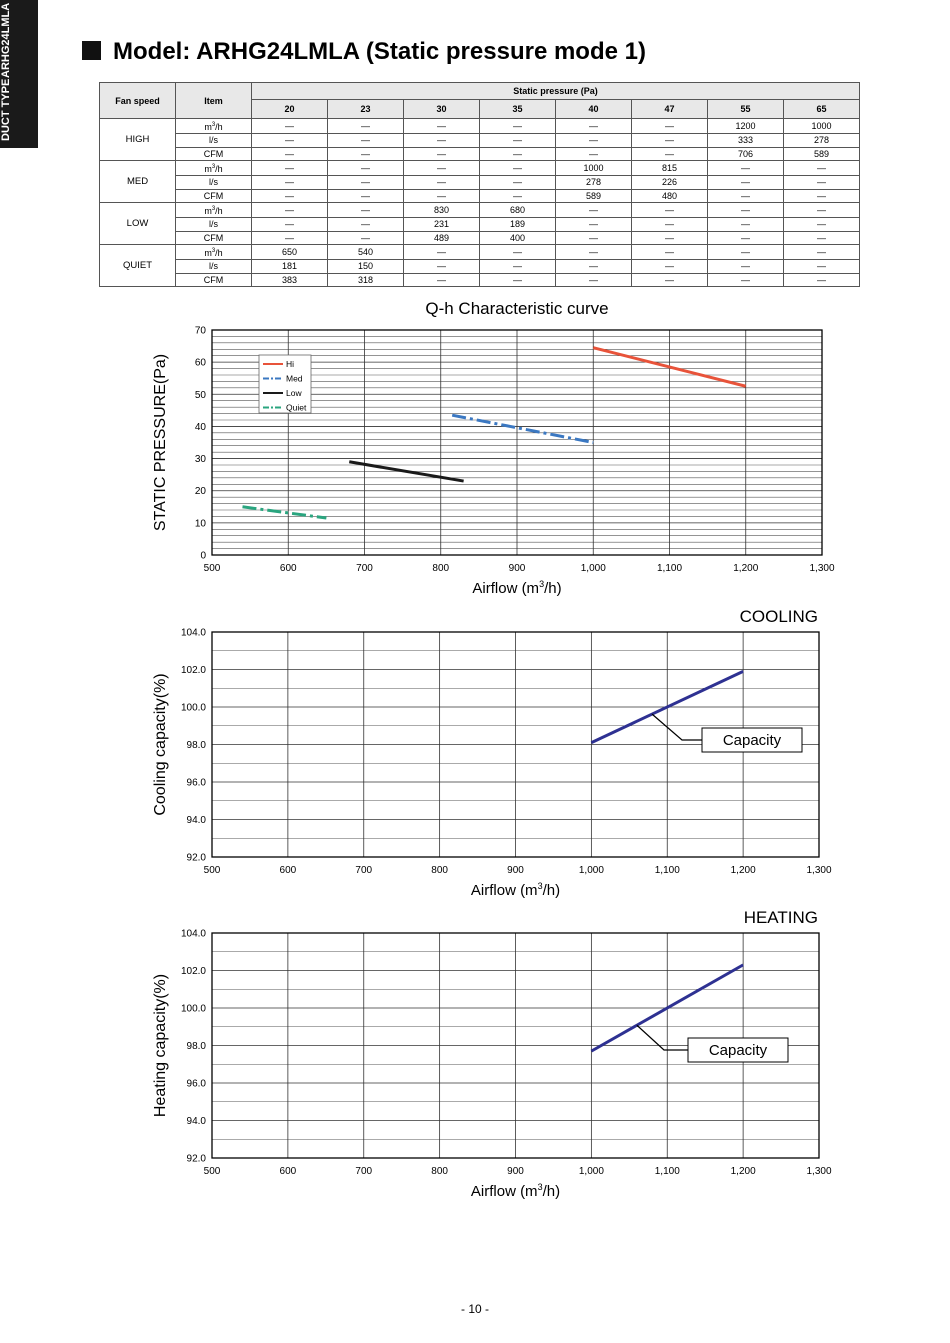 The height and width of the screenshot is (1343, 950). Describe the element at coordinates (669, 168) in the screenshot. I see `value-cell: 815` at that location.